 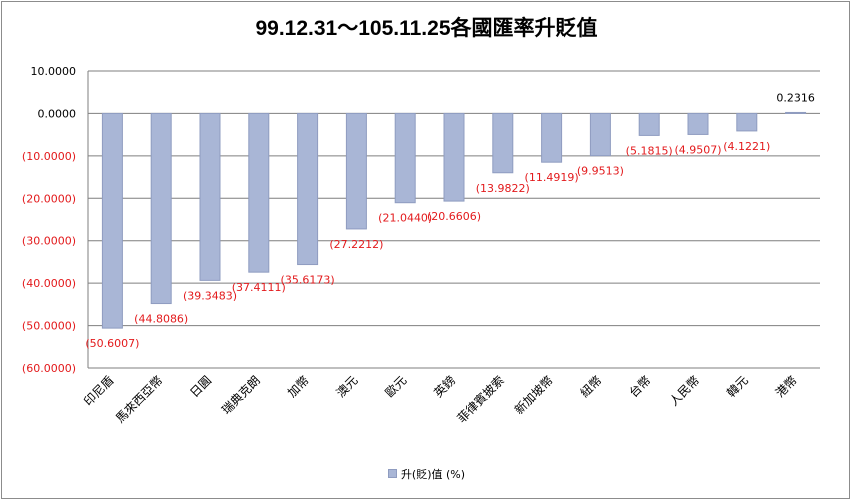 I want to click on data-label: (11.4919), so click(x=552, y=177).